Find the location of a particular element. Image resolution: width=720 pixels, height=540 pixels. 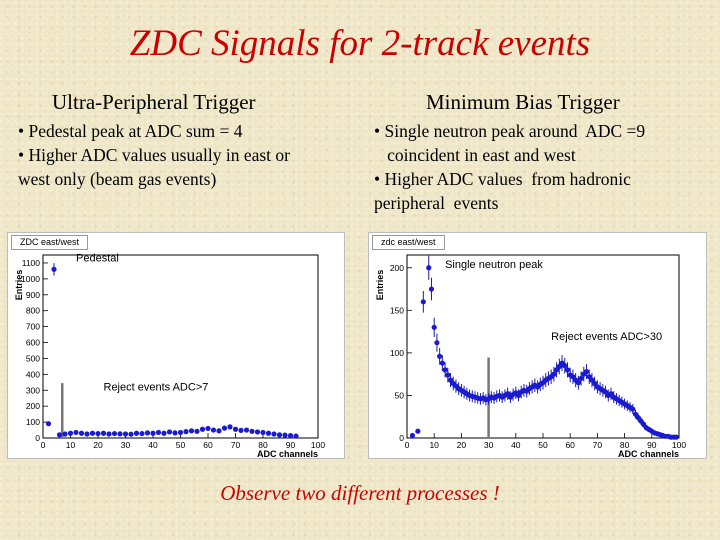

right-bullet-line: • Higher ADC values from hadronic is located at coordinates (502, 179).